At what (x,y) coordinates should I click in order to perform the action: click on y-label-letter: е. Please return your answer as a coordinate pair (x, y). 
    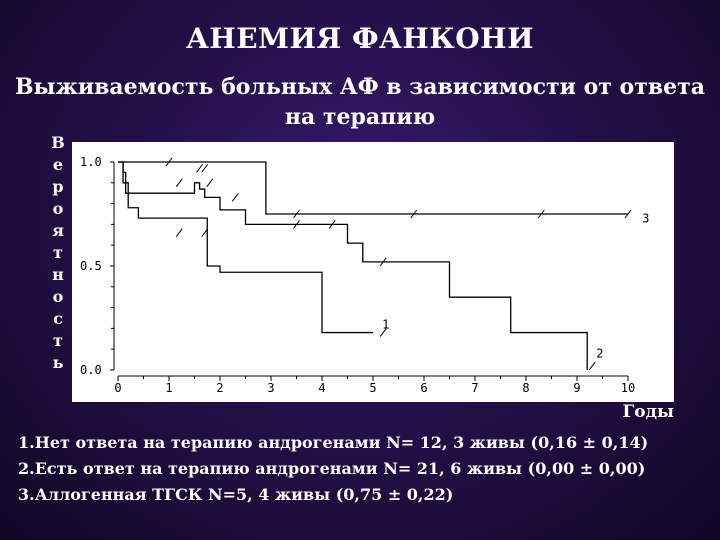
    Looking at the image, I should click on (58, 164).